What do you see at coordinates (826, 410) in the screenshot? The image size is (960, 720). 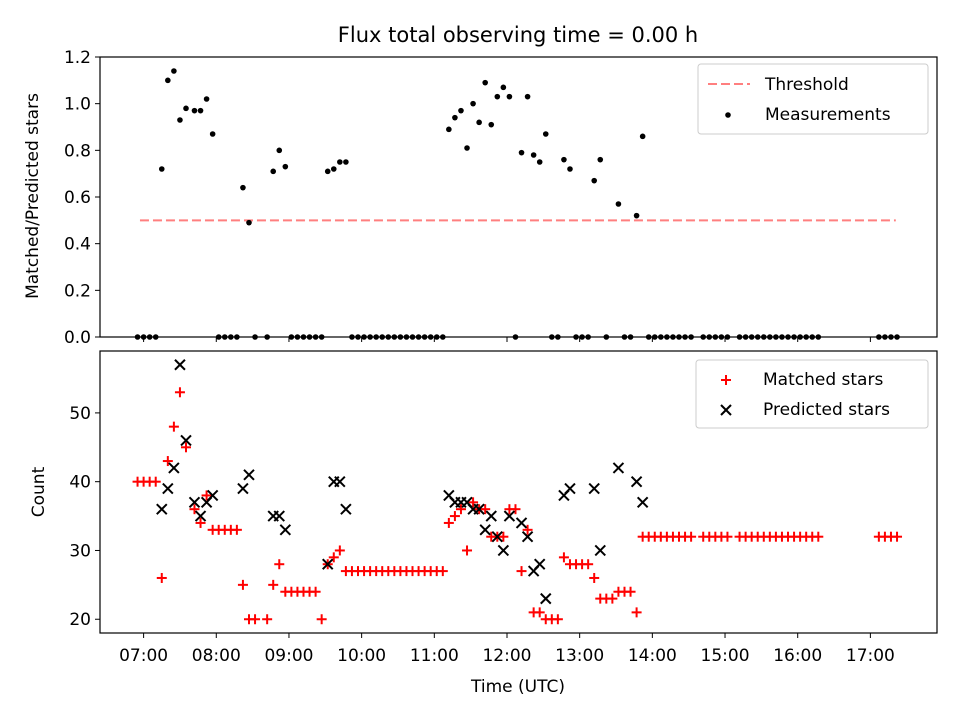 I see `legend-predicted-label: Predicted stars` at bounding box center [826, 410].